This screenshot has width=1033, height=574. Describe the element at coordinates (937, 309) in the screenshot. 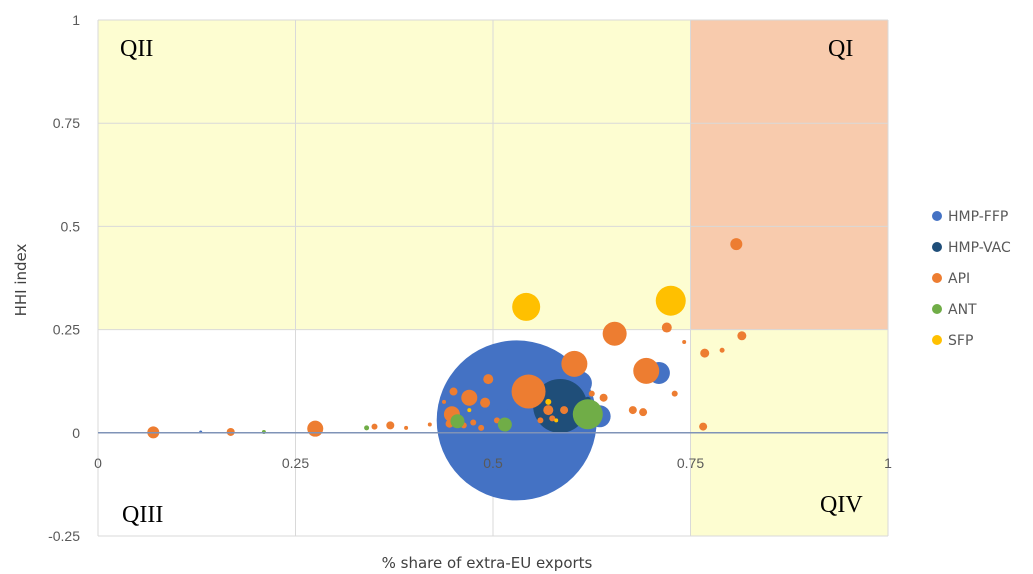

I see `legend-marker-ant` at that location.